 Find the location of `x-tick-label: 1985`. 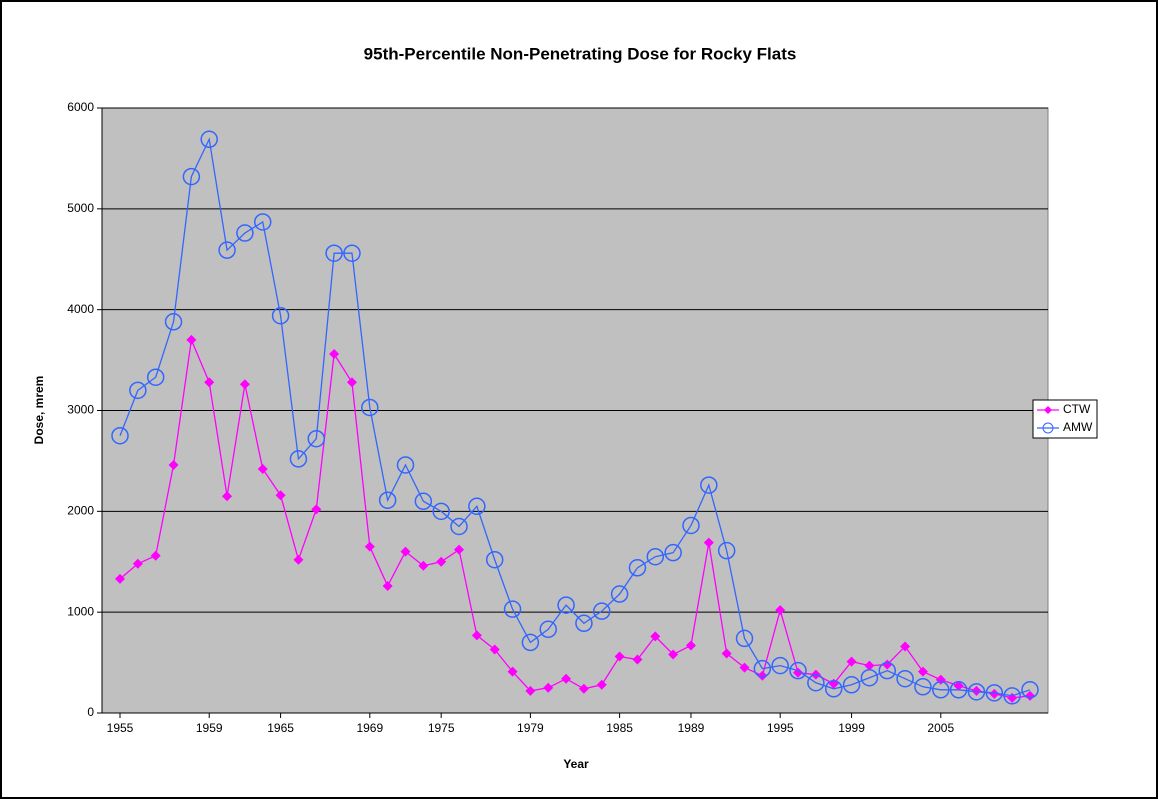

x-tick-label: 1985 is located at coordinates (619, 728).